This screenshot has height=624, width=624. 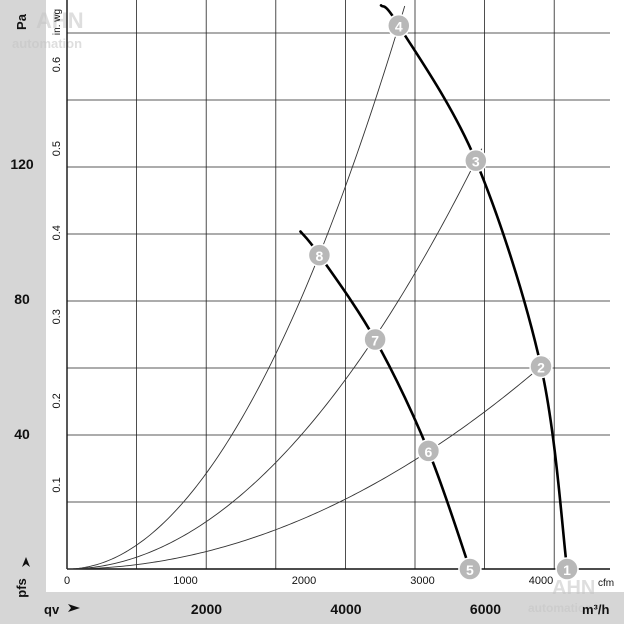 I want to click on pa-axis-label: Pa, so click(x=21, y=21).